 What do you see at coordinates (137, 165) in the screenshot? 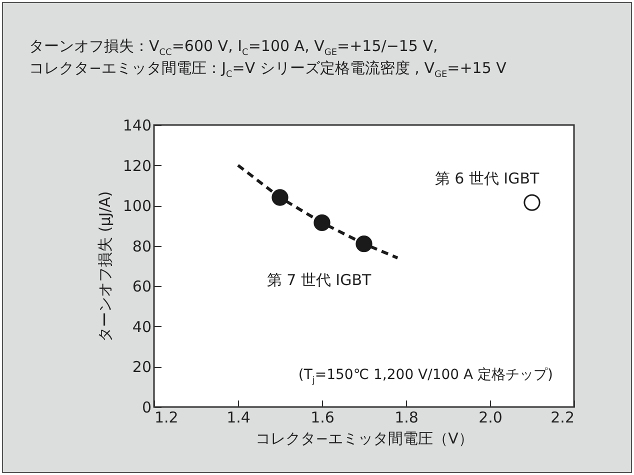
I see `y-tick-label: 120` at bounding box center [137, 165].